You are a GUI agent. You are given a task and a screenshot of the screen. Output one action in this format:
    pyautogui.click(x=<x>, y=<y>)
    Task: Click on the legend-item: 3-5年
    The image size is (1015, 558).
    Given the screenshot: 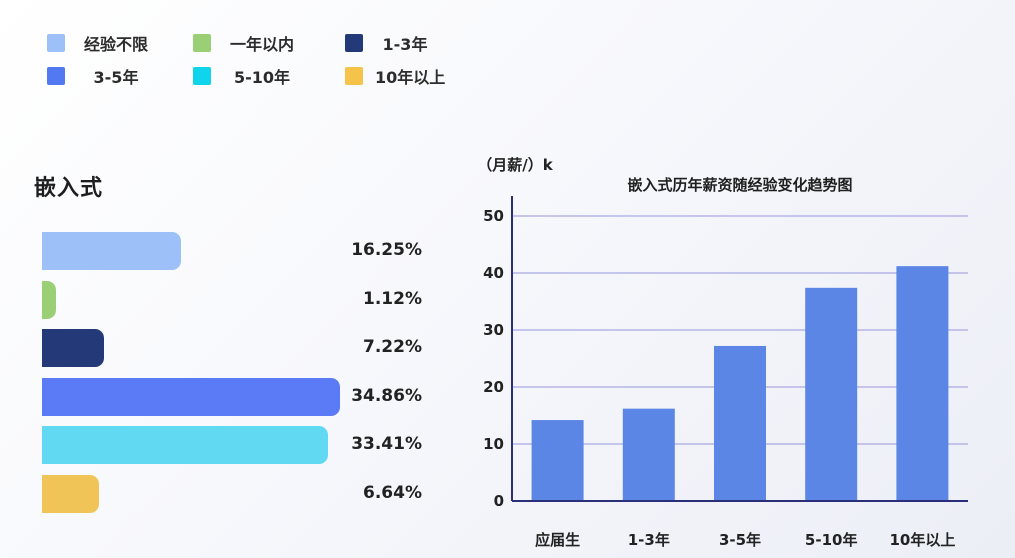 What is the action you would take?
    pyautogui.click(x=101, y=76)
    